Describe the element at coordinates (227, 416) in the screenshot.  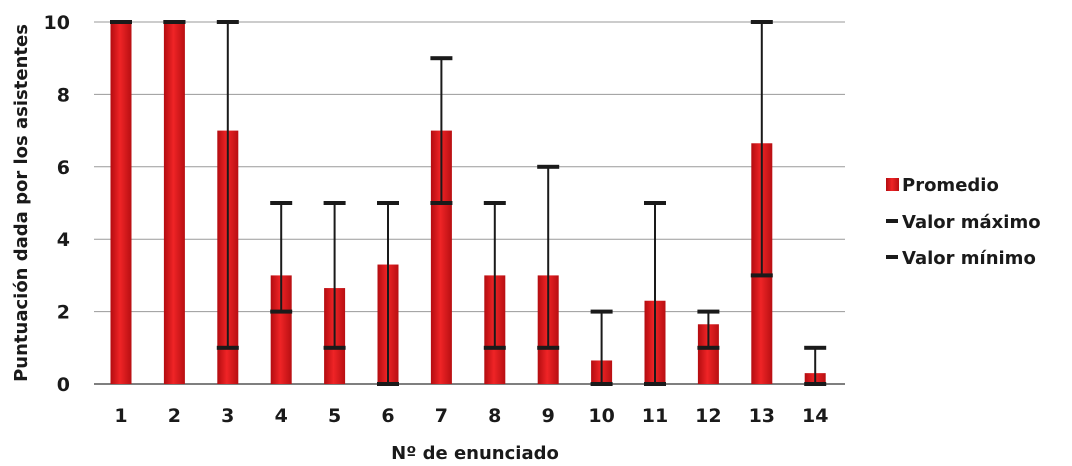
I see `x-tick-label: 3` at that location.